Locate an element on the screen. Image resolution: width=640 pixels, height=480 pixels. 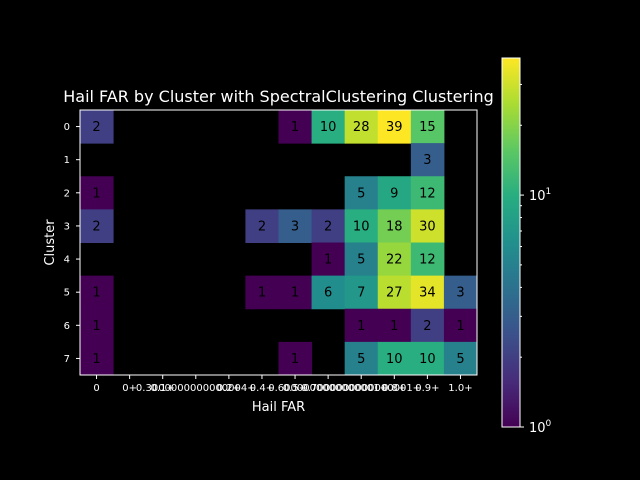
y-tick-label: 7 is located at coordinates (67, 359).